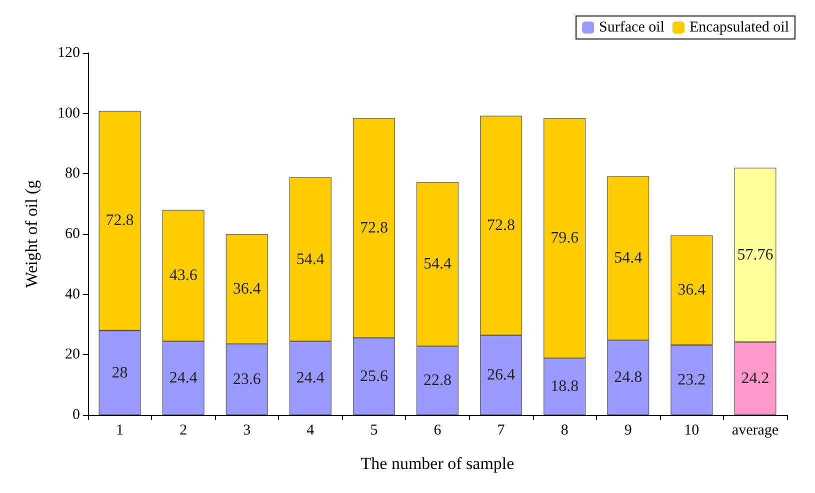 The height and width of the screenshot is (493, 815). I want to click on y-tick-label: 0, so click(76, 415).